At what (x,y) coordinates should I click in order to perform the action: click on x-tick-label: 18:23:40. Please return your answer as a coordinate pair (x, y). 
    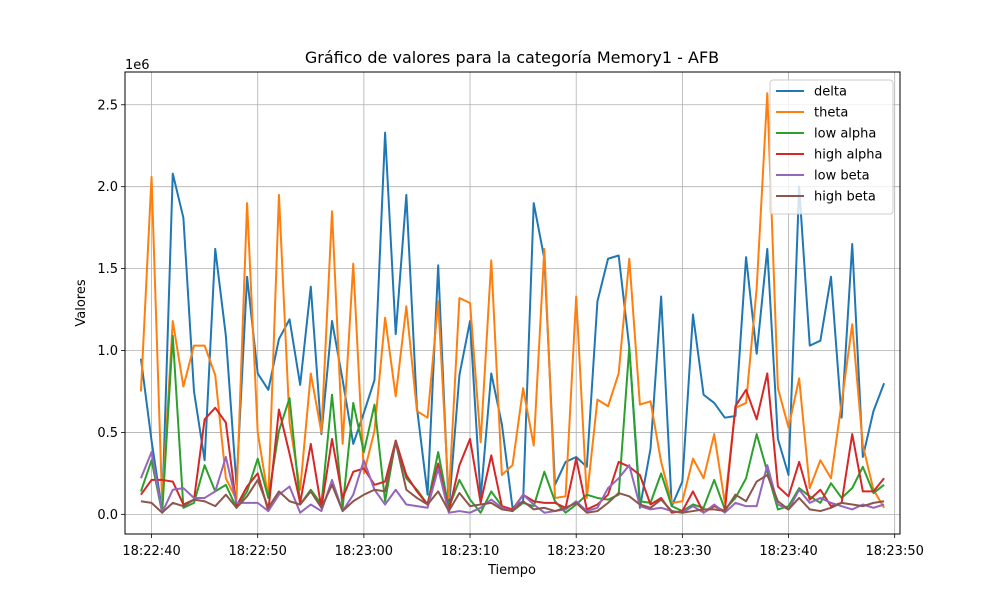
    Looking at the image, I should click on (788, 551).